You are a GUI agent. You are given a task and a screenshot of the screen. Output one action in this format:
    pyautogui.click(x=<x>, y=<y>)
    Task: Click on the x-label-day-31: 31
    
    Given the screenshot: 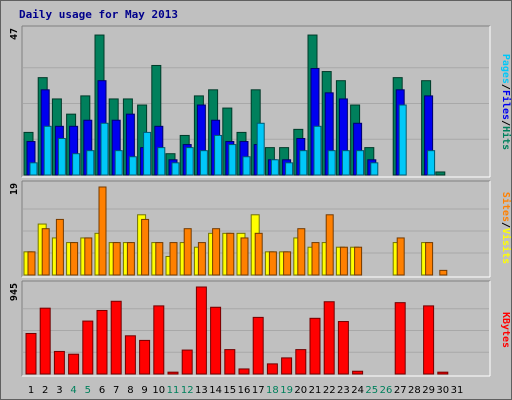 What is the action you would take?
    pyautogui.click(x=457, y=390)
    